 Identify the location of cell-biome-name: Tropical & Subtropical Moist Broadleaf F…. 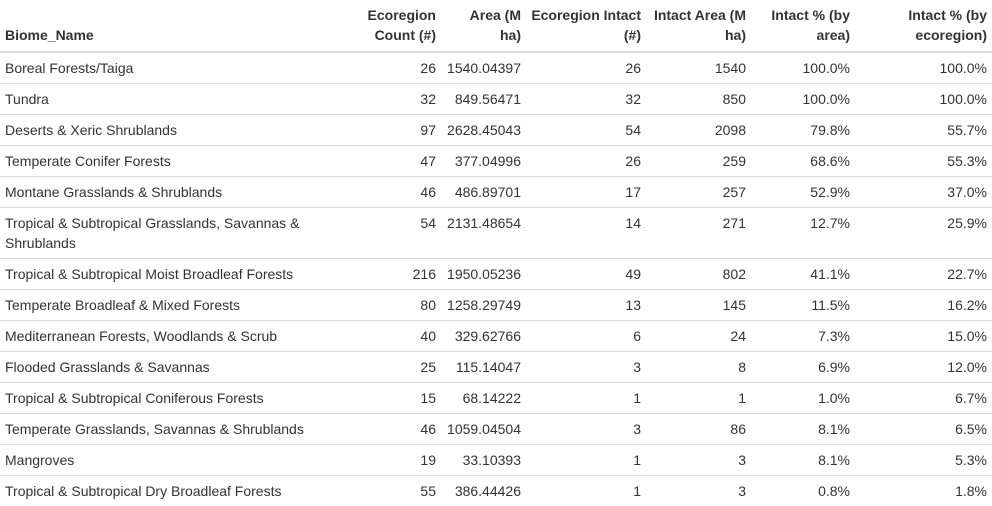
(177, 274).